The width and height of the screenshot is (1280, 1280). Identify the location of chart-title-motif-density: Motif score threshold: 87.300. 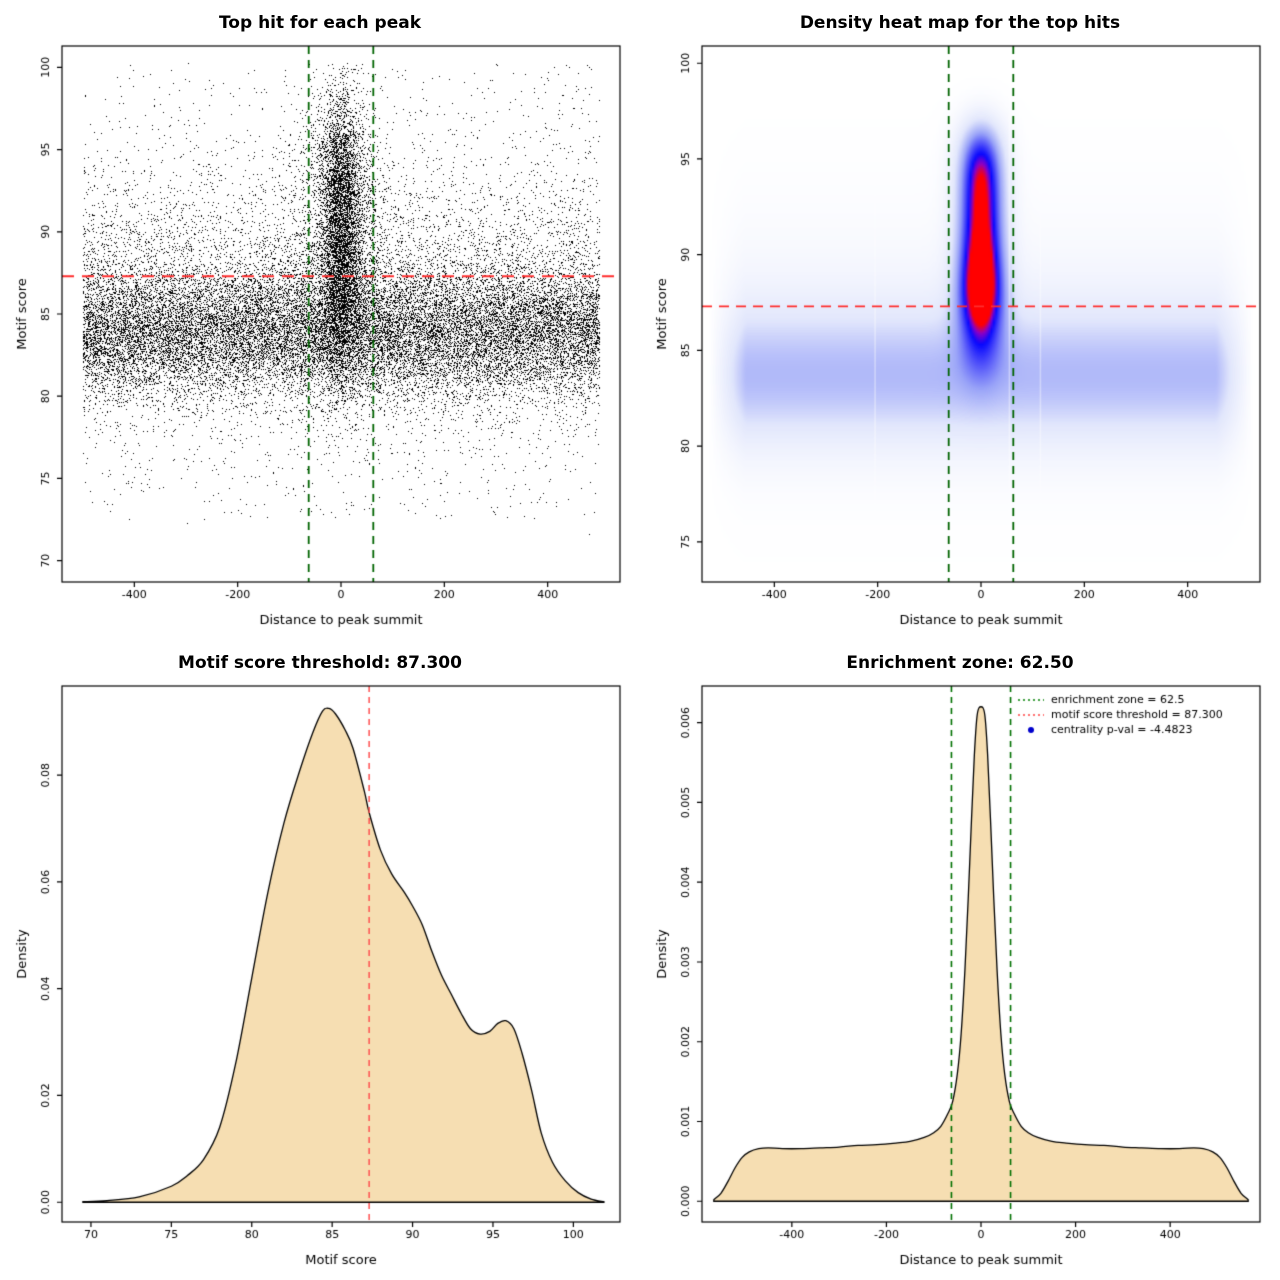
(320, 663).